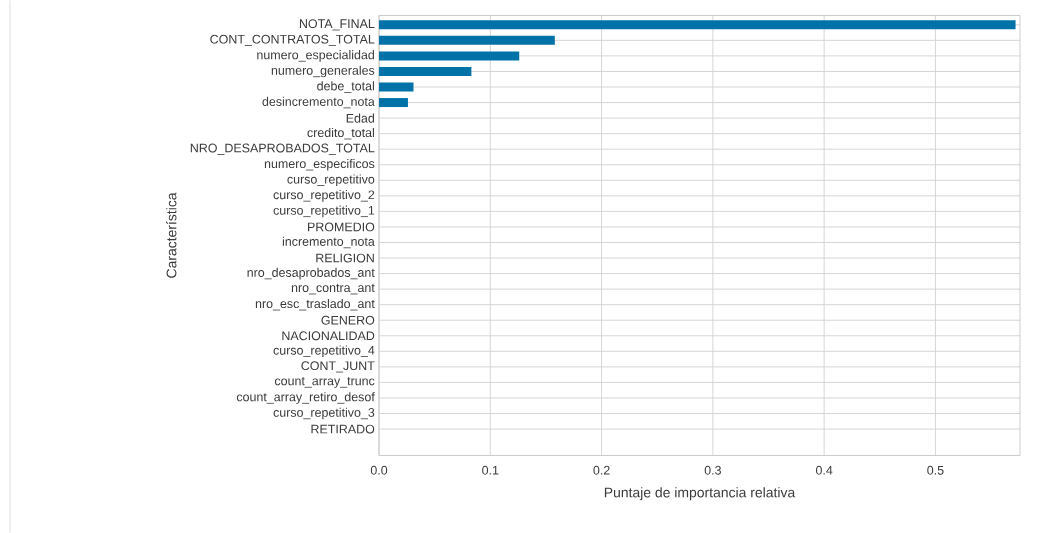  I want to click on y-tick-label: count_array_trunc, so click(324, 382).